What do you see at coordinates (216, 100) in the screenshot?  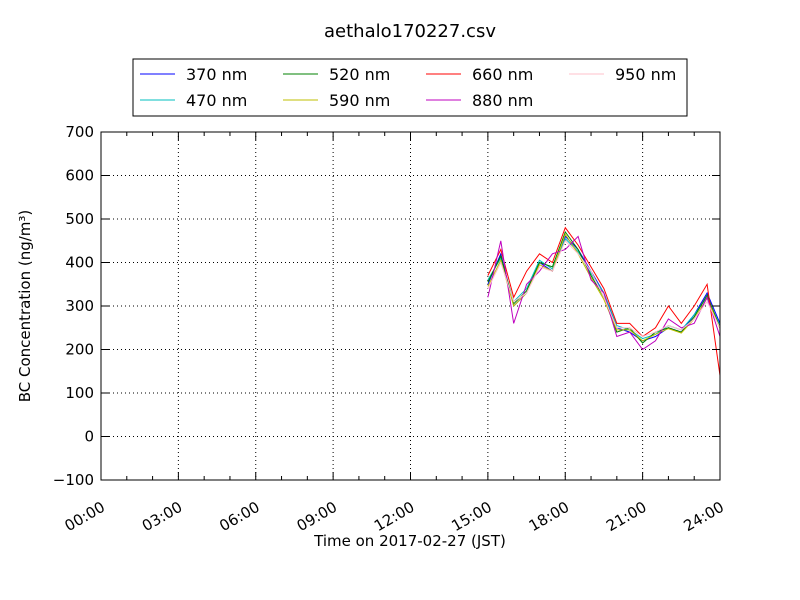 I see `legend-label: 470 nm` at bounding box center [216, 100].